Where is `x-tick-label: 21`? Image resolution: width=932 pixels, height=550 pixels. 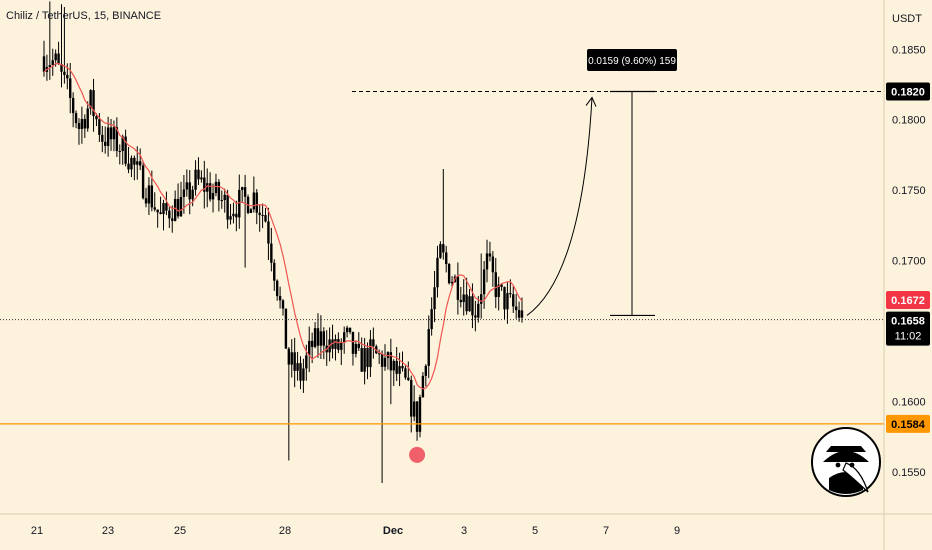
x-tick-label: 21 is located at coordinates (37, 531).